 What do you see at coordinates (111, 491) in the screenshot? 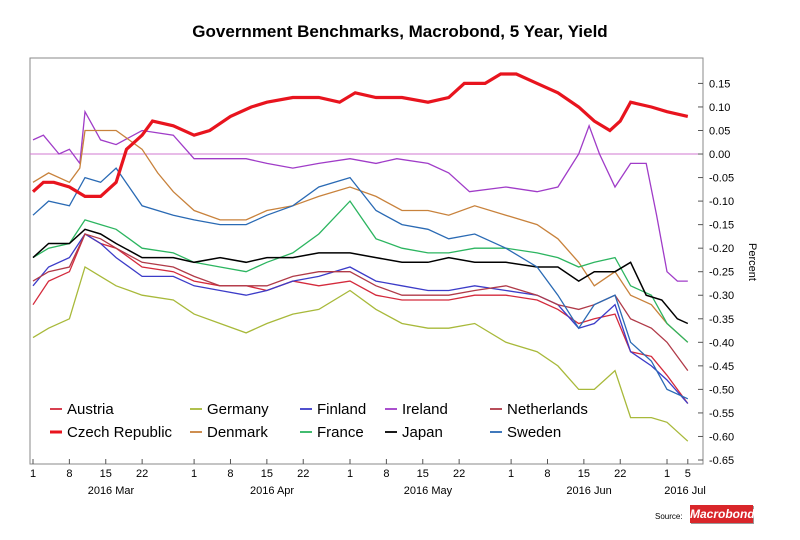
I see `month-label: 2016 Mar` at bounding box center [111, 491].